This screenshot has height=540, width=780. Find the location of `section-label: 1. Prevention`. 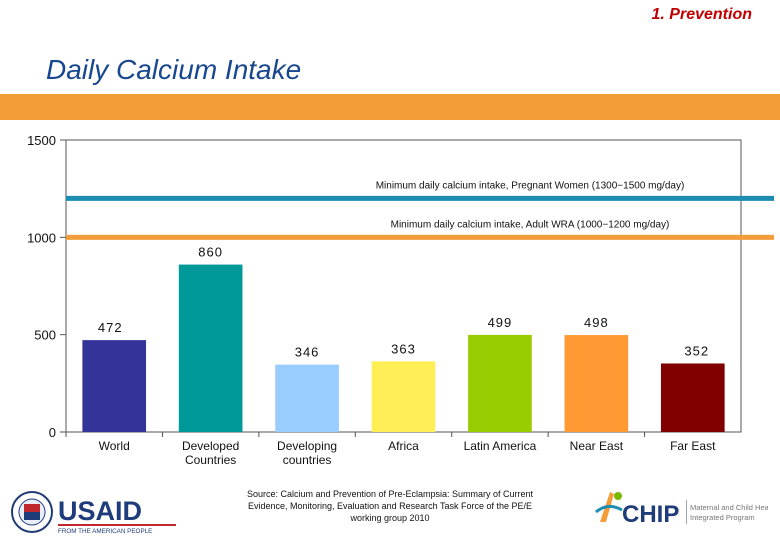

section-label: 1. Prevention is located at coordinates (701, 14).